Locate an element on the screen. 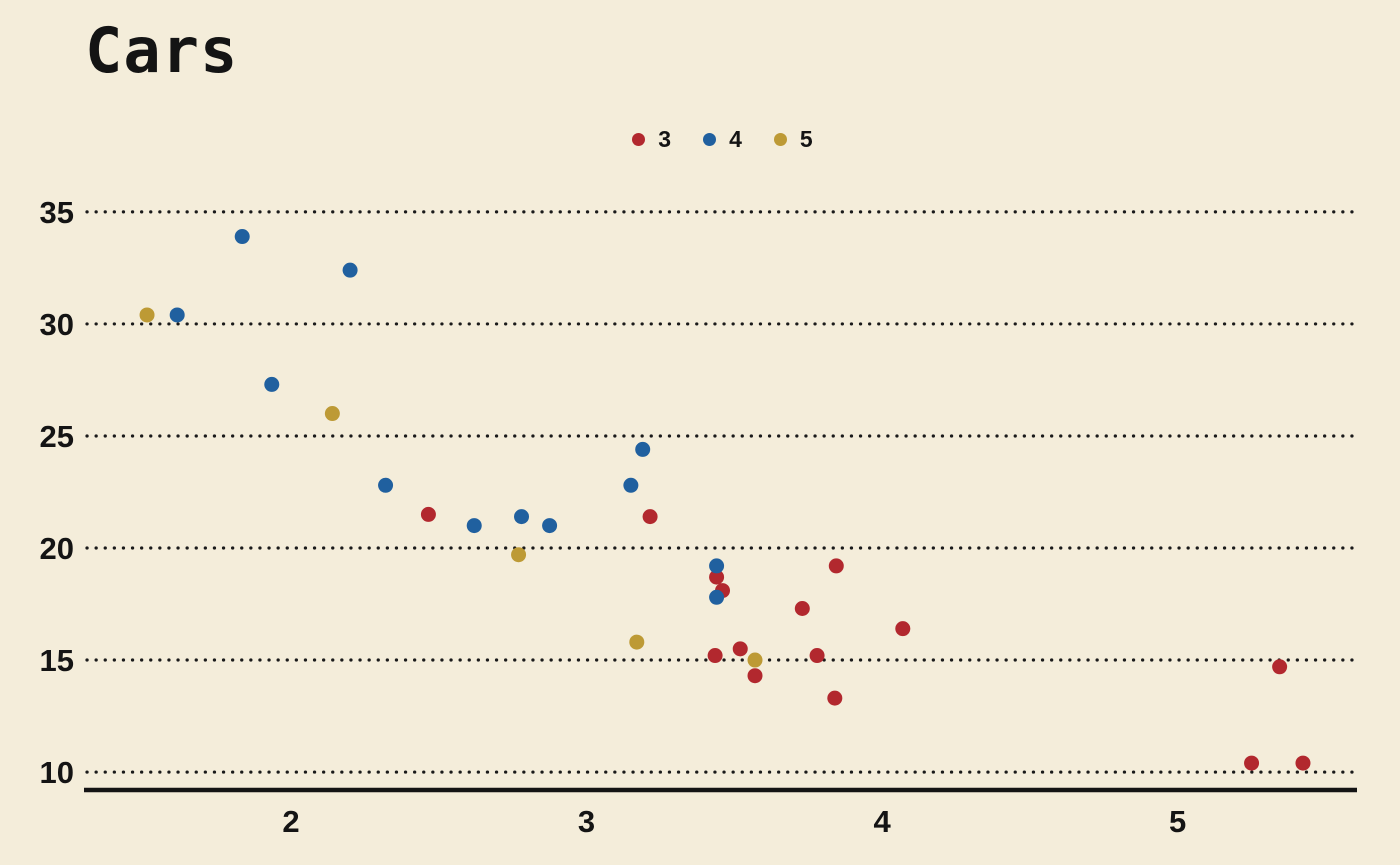  x-tick-label: 2 is located at coordinates (290, 821).